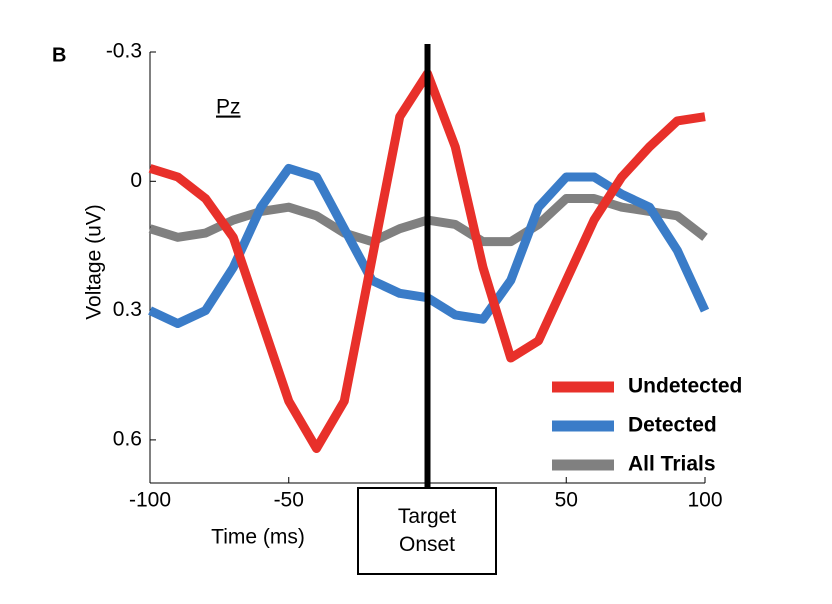 The height and width of the screenshot is (604, 832). What do you see at coordinates (289, 500) in the screenshot?
I see `x-tick-label: -50` at bounding box center [289, 500].